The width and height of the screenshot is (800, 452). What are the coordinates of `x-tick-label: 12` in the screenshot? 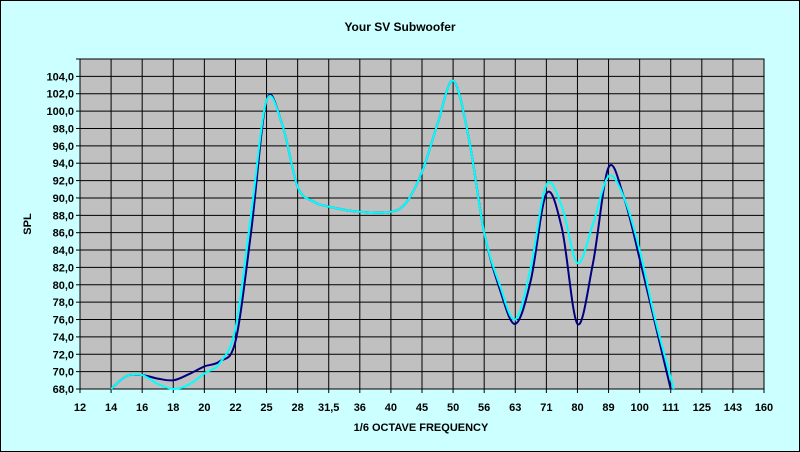 It's located at (80, 408).